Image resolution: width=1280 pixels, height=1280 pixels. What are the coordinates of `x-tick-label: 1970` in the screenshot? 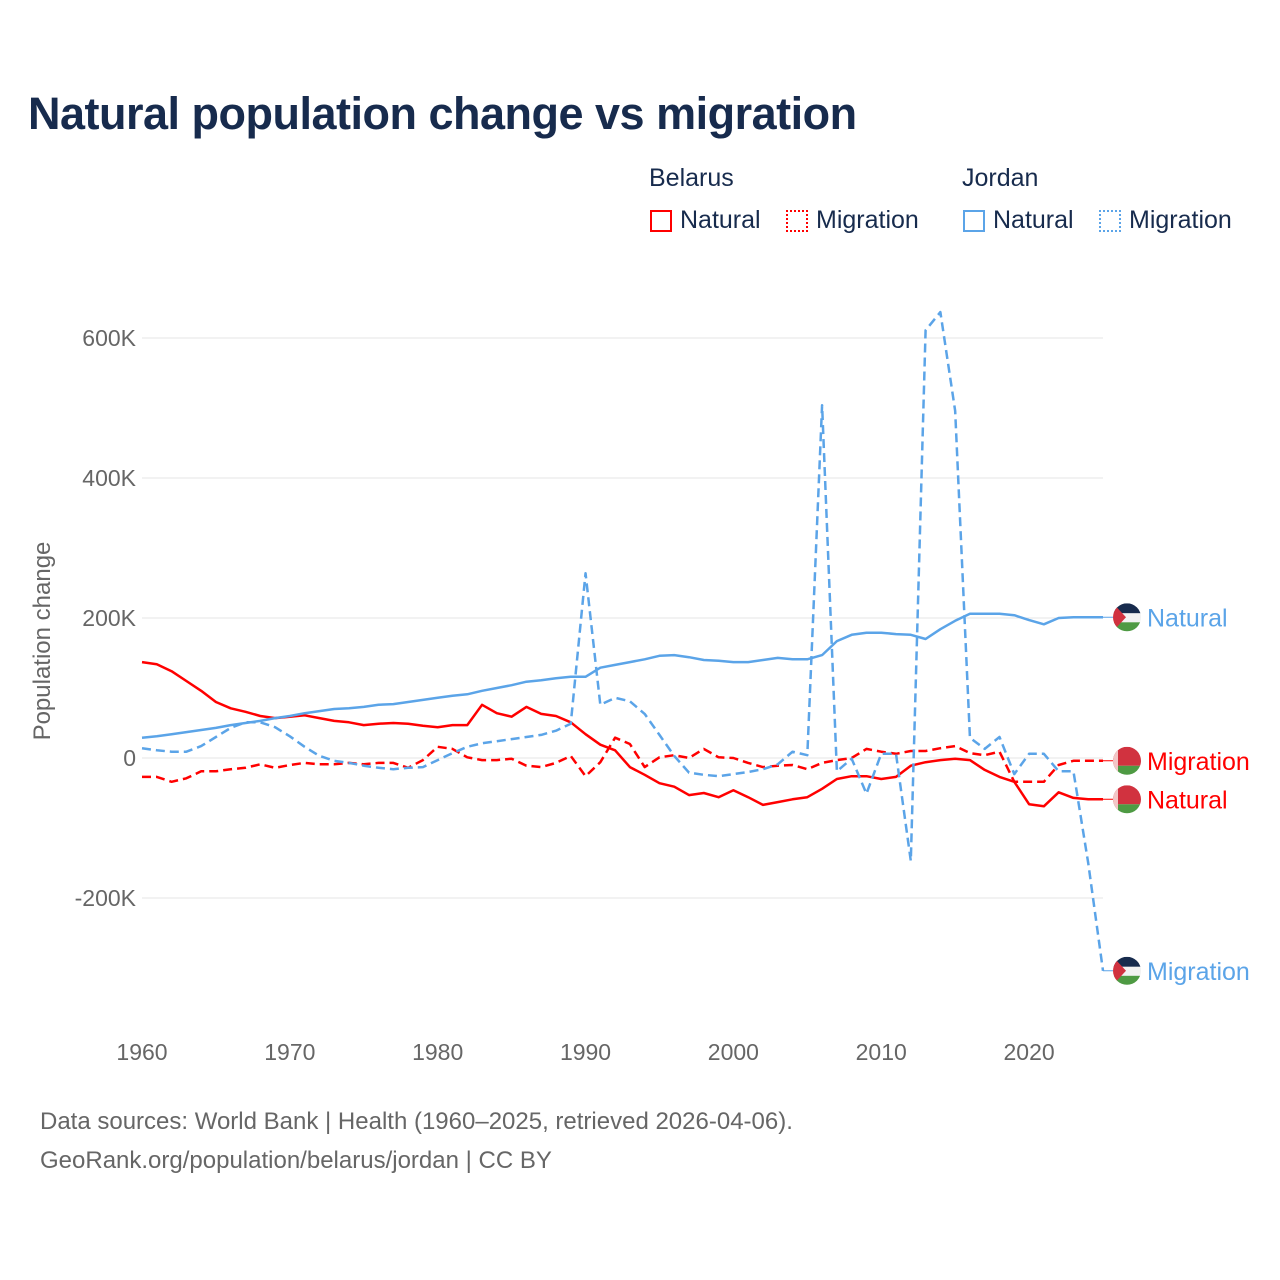 It's located at (289, 1052).